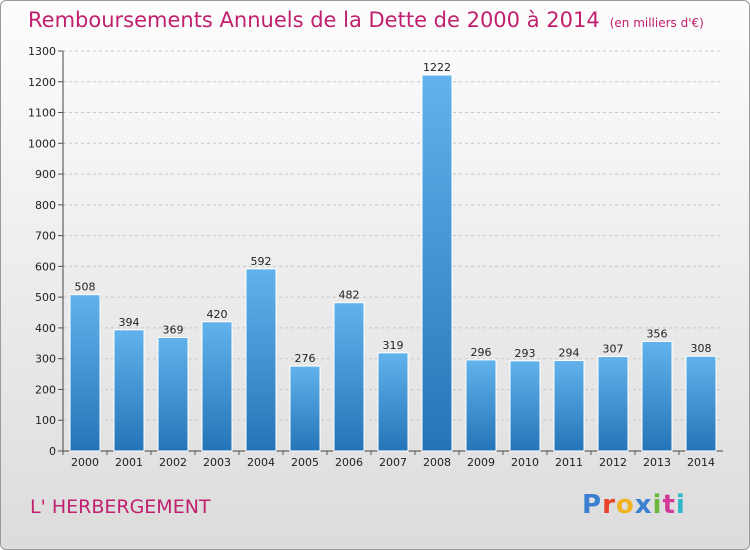 This screenshot has width=750, height=550. Describe the element at coordinates (349, 377) in the screenshot. I see `bar-2006` at that location.